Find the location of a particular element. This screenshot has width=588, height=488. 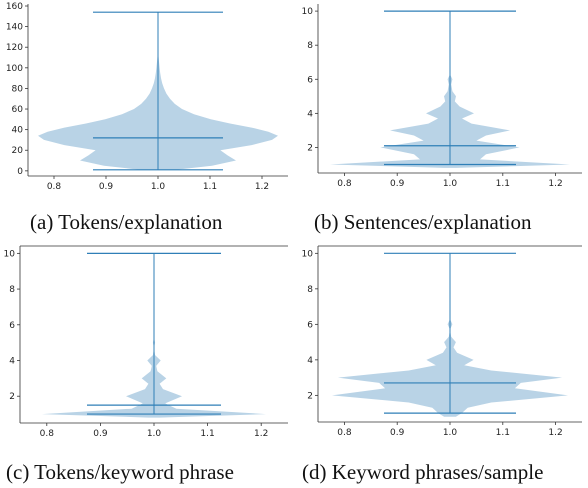

y-tick-label: 140 is located at coordinates (14, 28).